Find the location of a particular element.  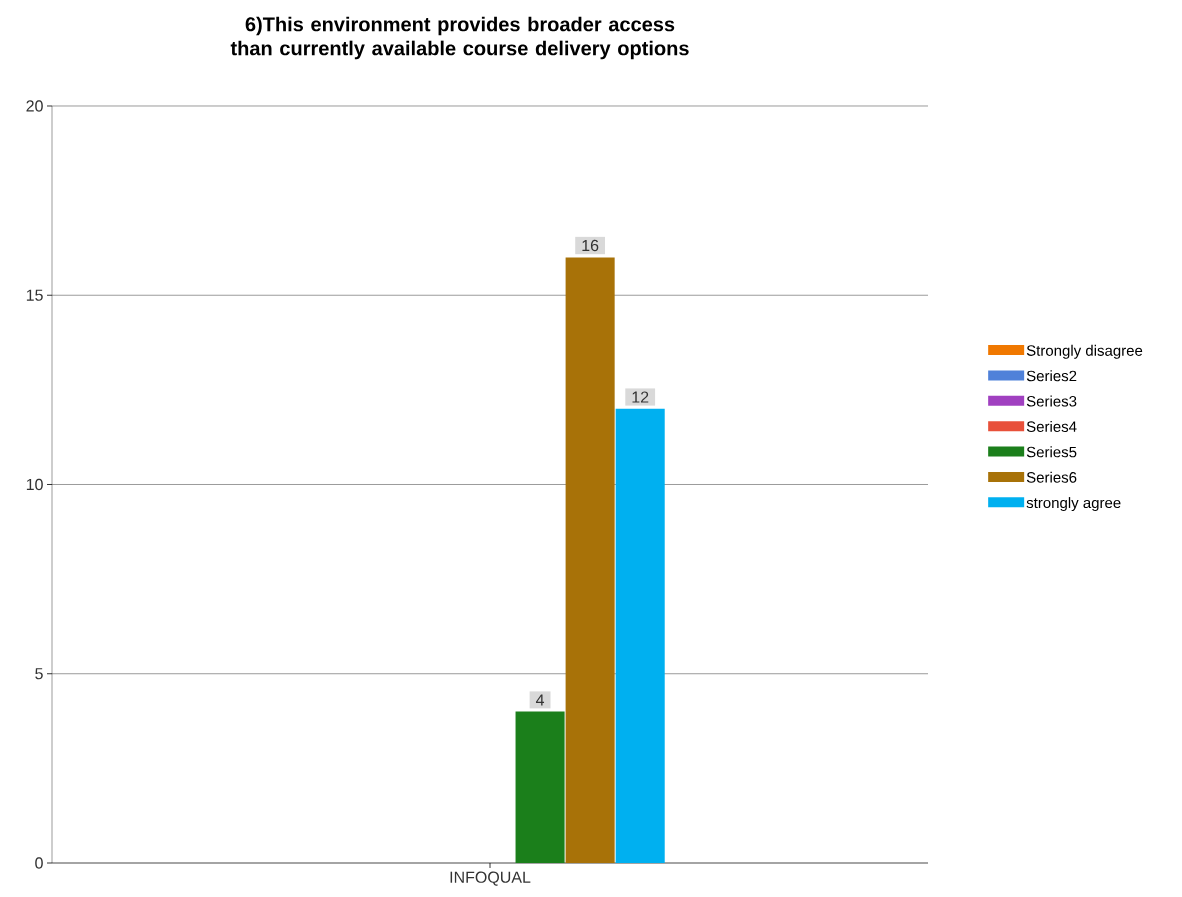

legend-label: Strongly disagree is located at coordinates (1084, 351).